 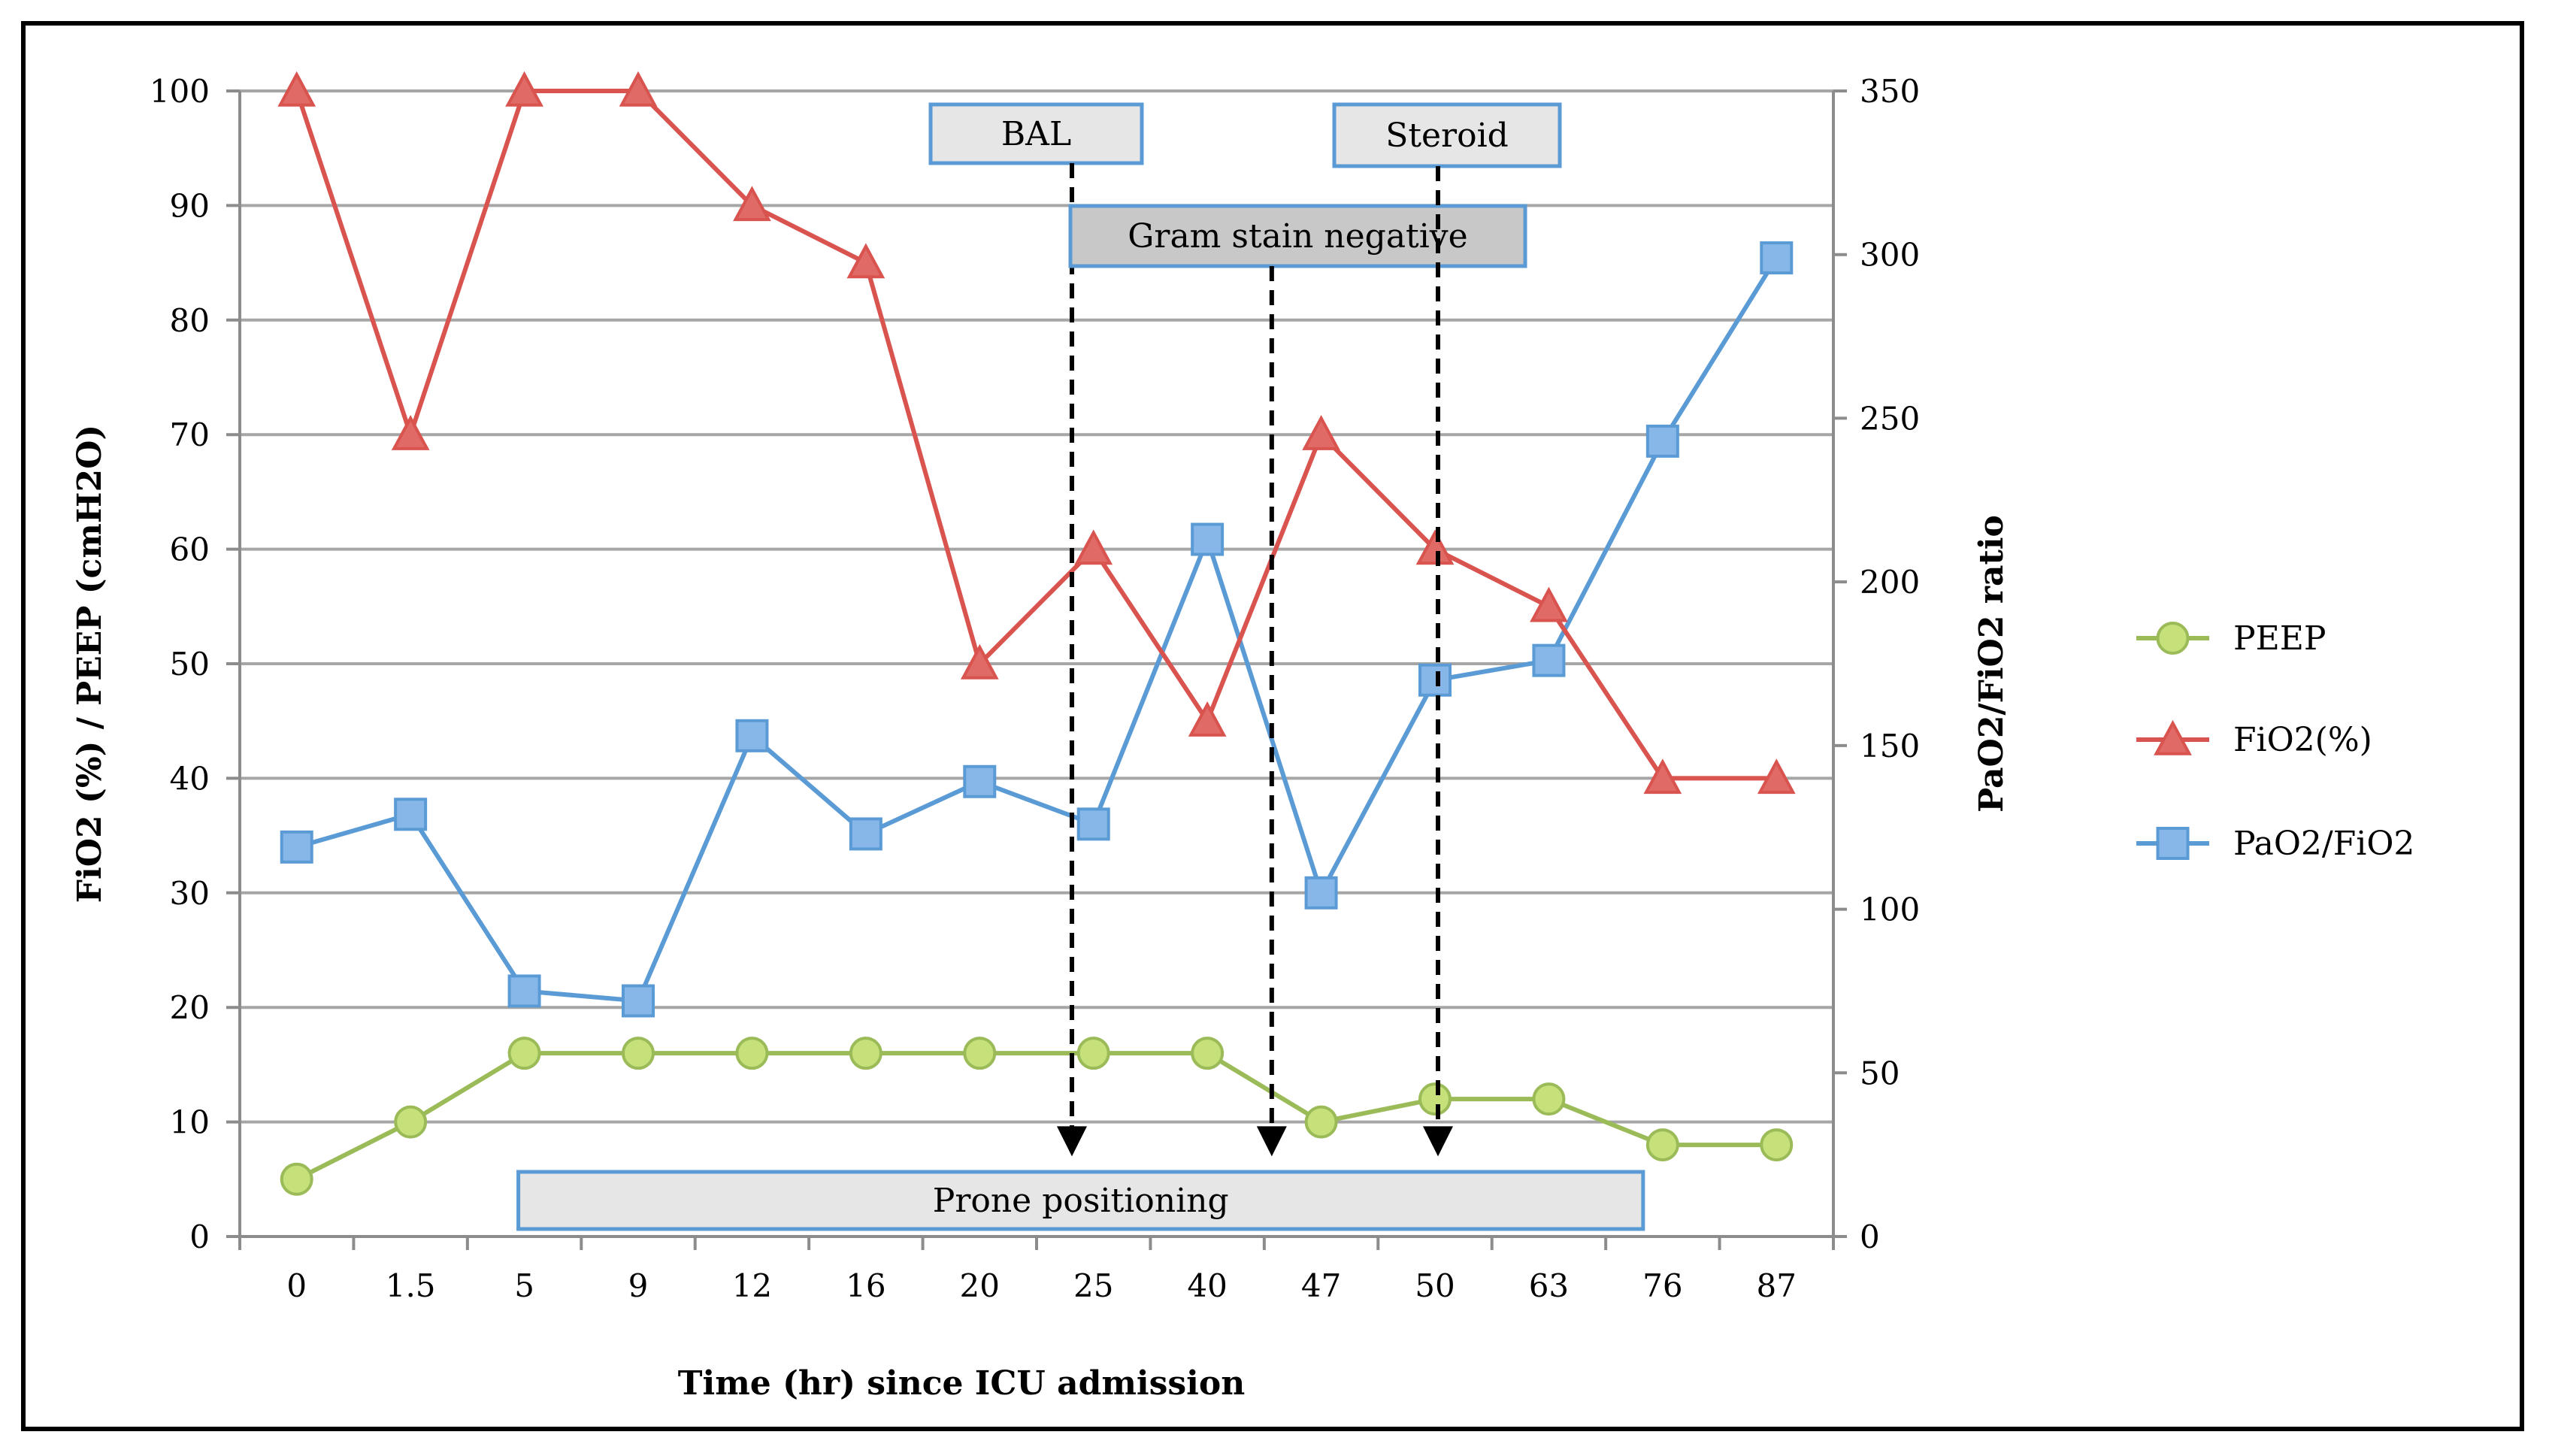 What do you see at coordinates (1662, 776) in the screenshot?
I see `point-fio2--76` at bounding box center [1662, 776].